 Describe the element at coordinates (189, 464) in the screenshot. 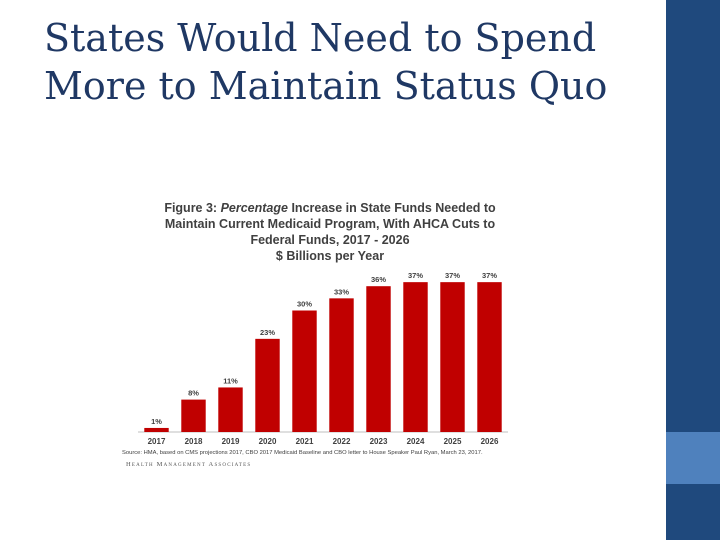

I see `hma-logo: Health Management Associates` at that location.